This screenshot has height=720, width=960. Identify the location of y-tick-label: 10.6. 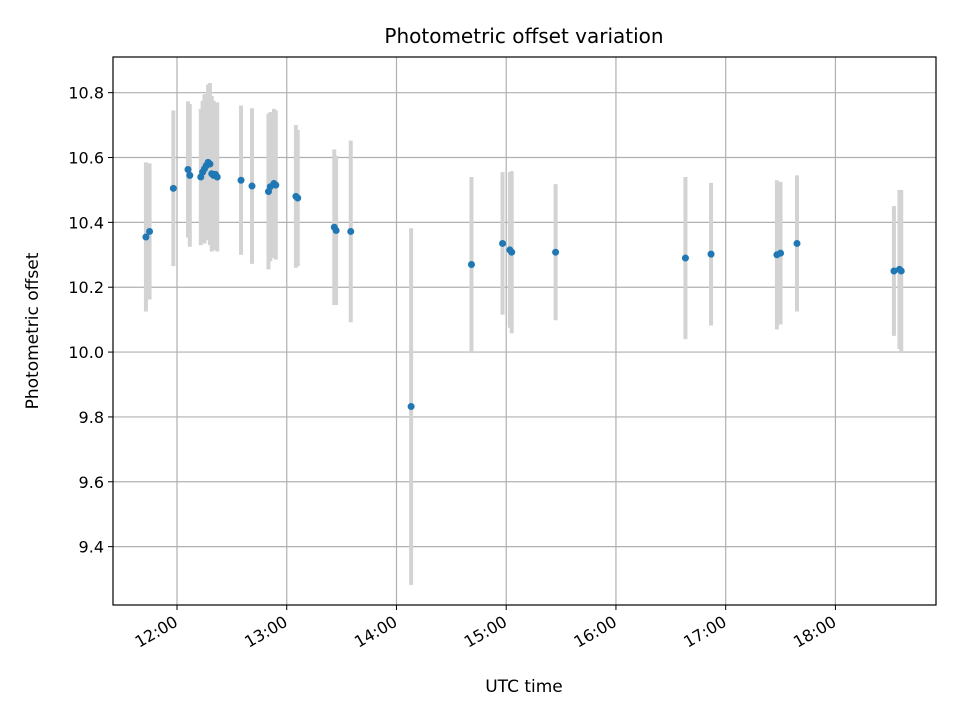
(86, 158).